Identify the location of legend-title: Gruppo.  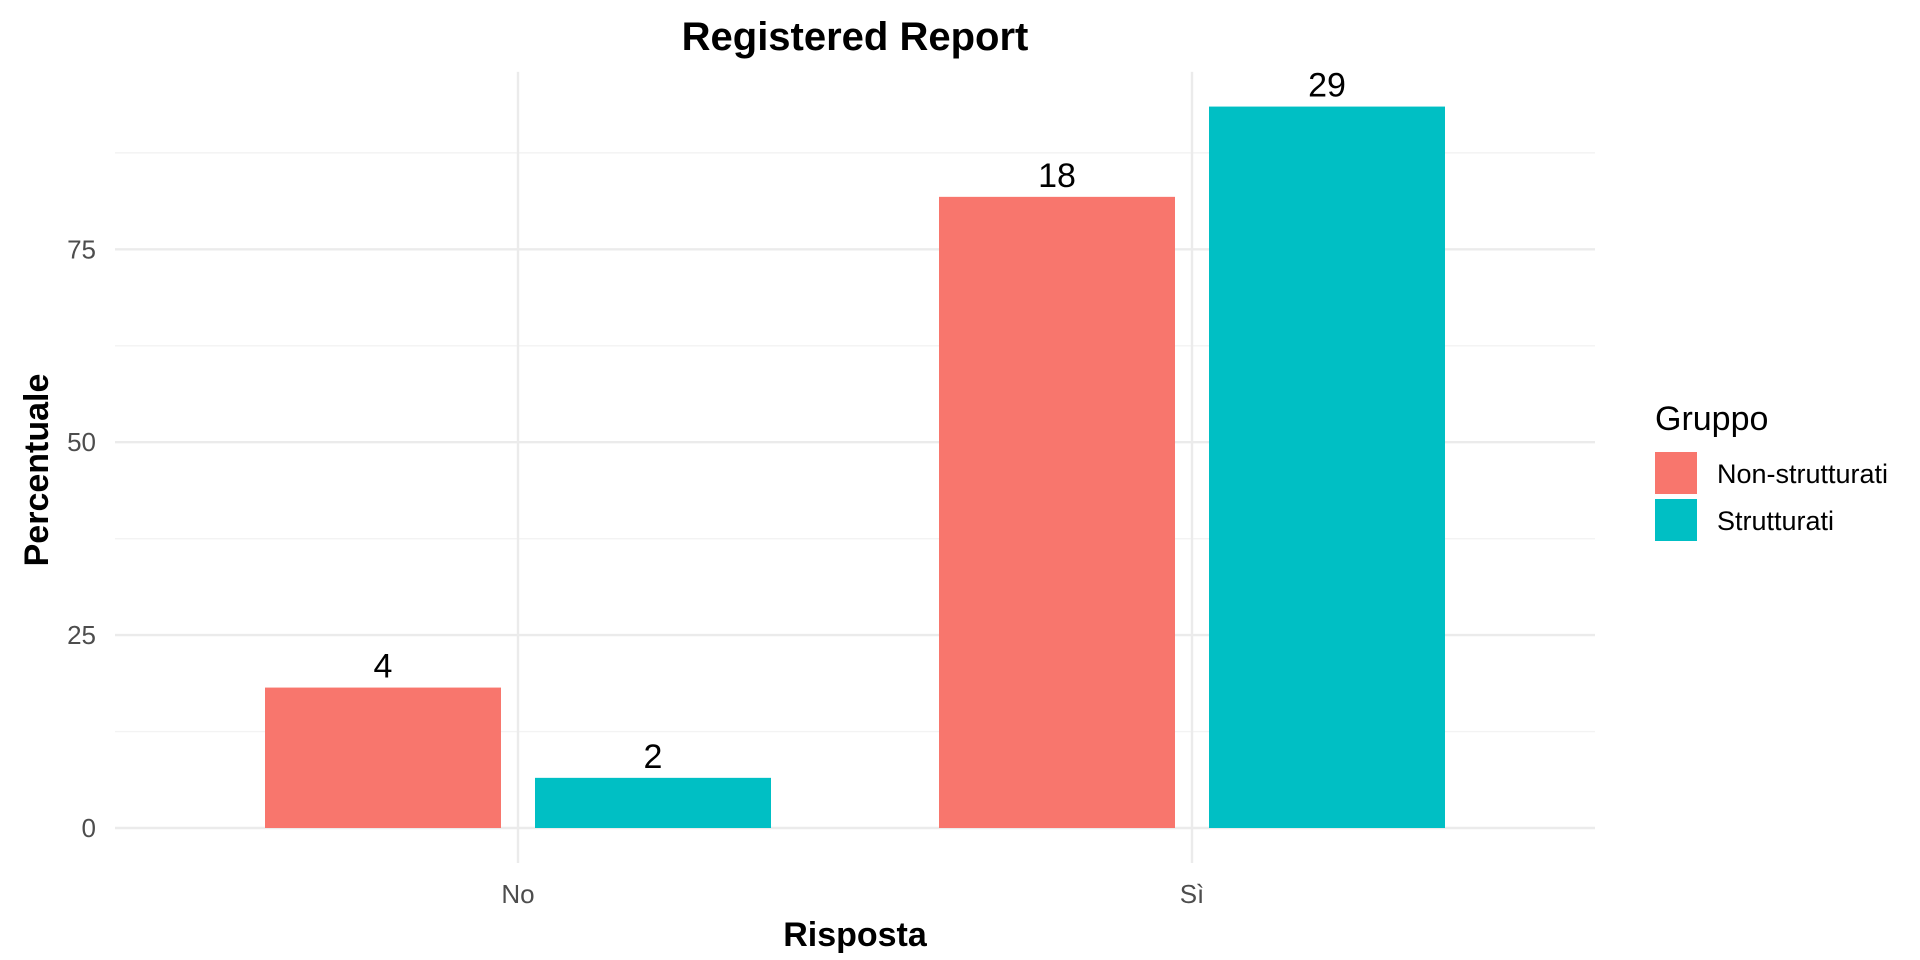
(1711, 419).